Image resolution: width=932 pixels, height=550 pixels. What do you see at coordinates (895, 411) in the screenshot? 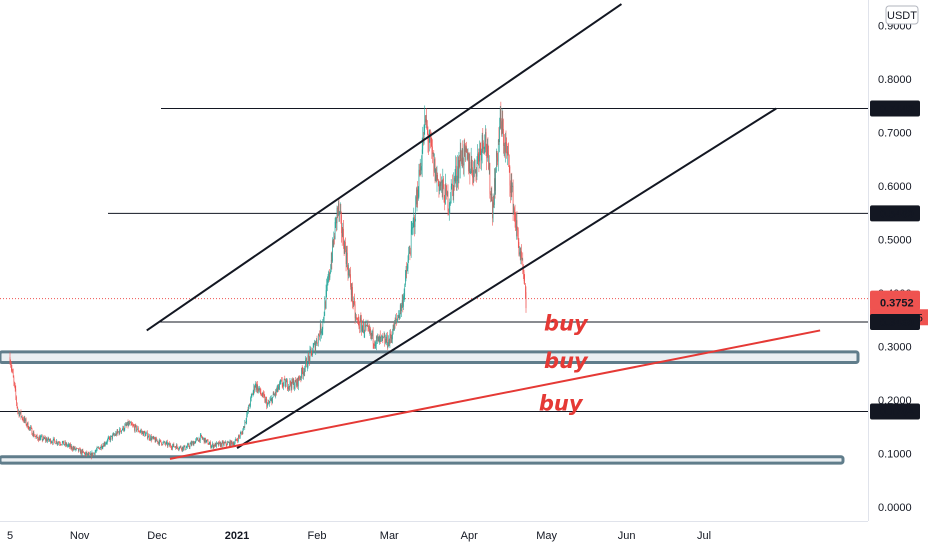
I see `price-label-box` at bounding box center [895, 411].